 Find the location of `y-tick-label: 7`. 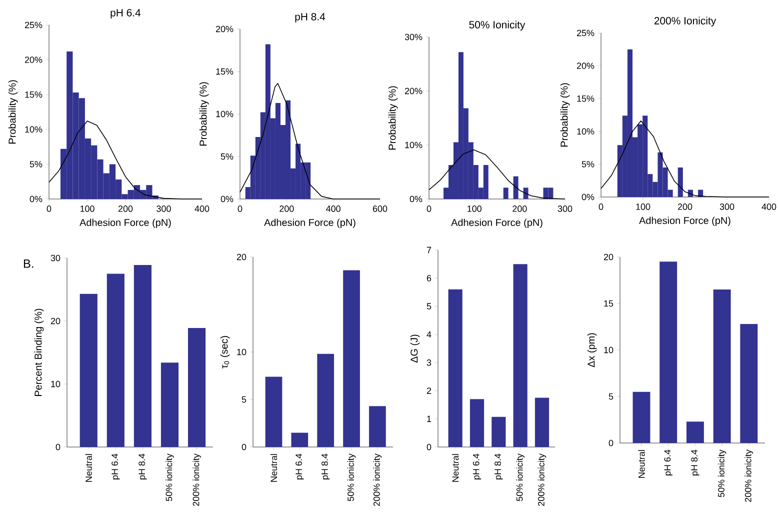

y-tick-label: 7 is located at coordinates (429, 250).